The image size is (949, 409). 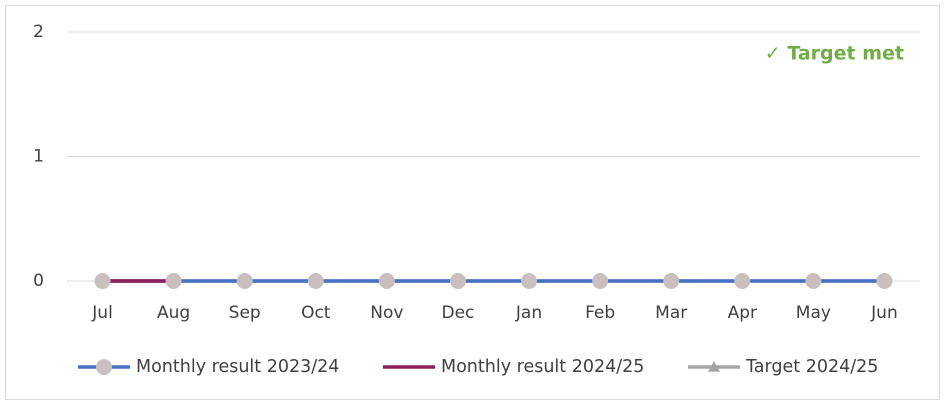 I want to click on x-tick-label: Jun, so click(x=884, y=313).